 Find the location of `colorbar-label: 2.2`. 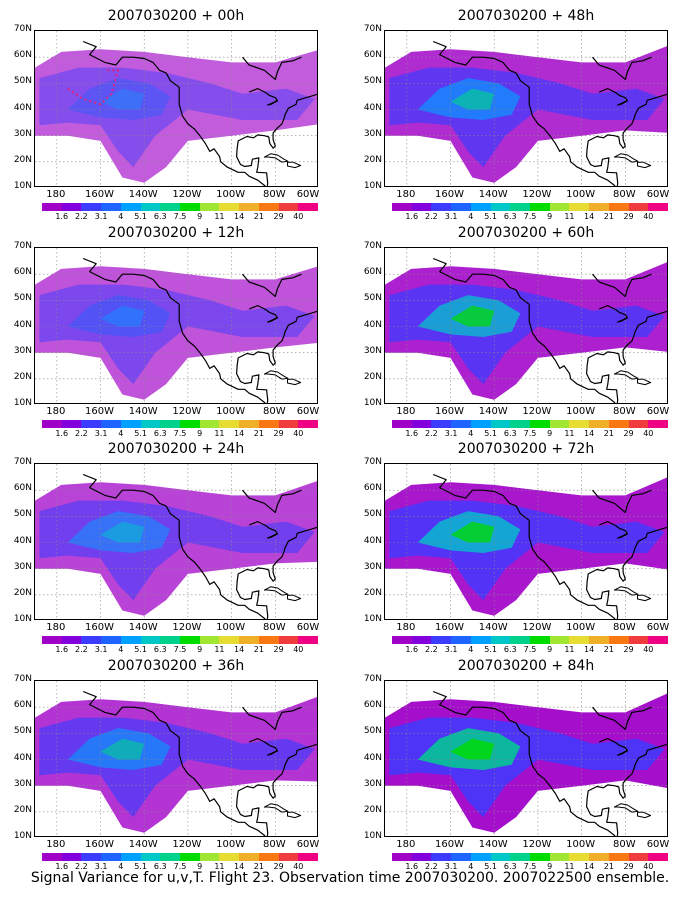

colorbar-label: 2.2 is located at coordinates (431, 433).